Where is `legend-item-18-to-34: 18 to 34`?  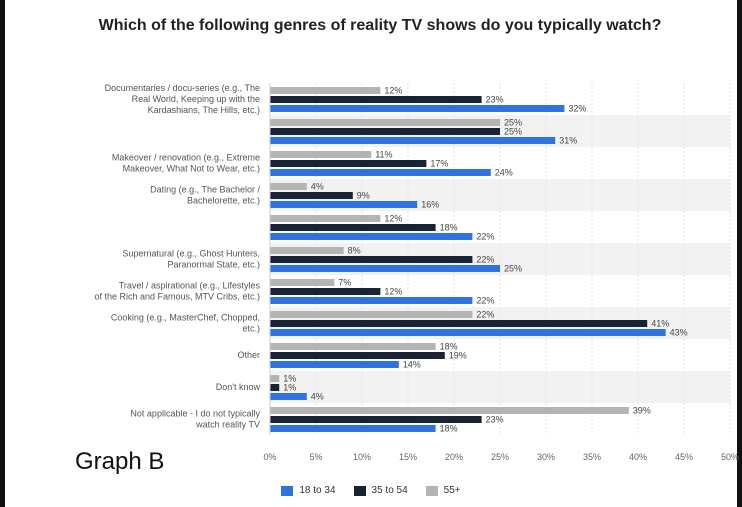 legend-item-18-to-34: 18 to 34 is located at coordinates (308, 490).